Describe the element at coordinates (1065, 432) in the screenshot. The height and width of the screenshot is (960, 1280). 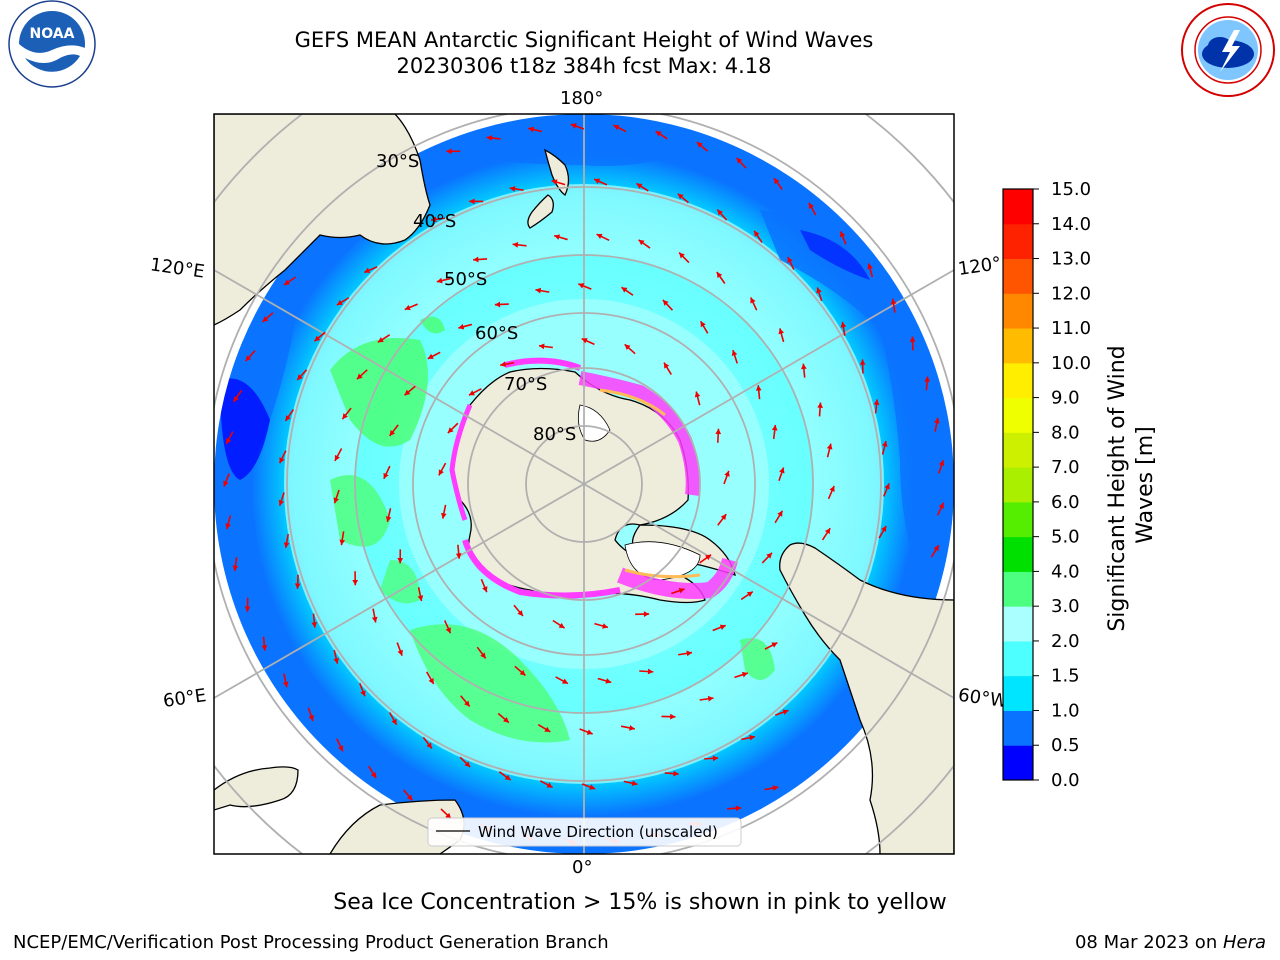
I see `colorbar-tick-label: 8.0` at that location.